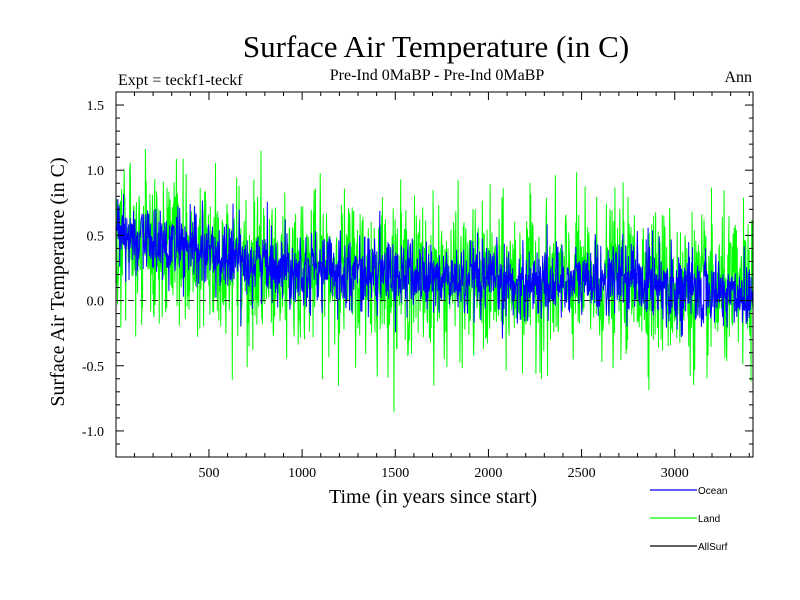 This screenshot has width=800, height=600. What do you see at coordinates (582, 473) in the screenshot?
I see `x-tick-label: 2500` at bounding box center [582, 473].